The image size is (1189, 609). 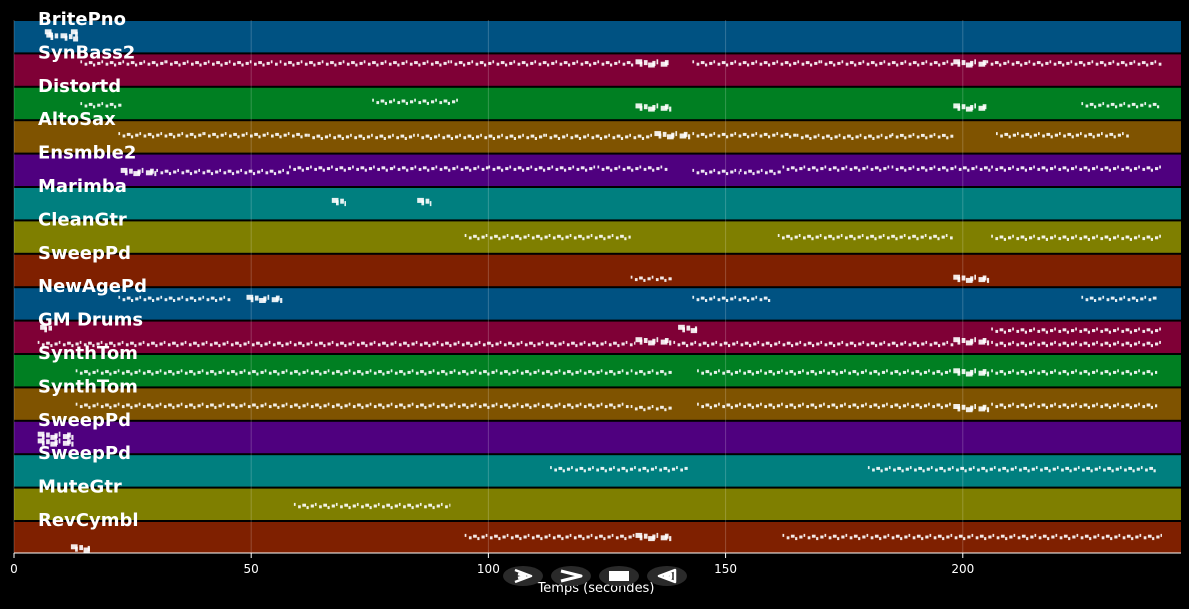 I want to click on play-button, so click(x=523, y=576).